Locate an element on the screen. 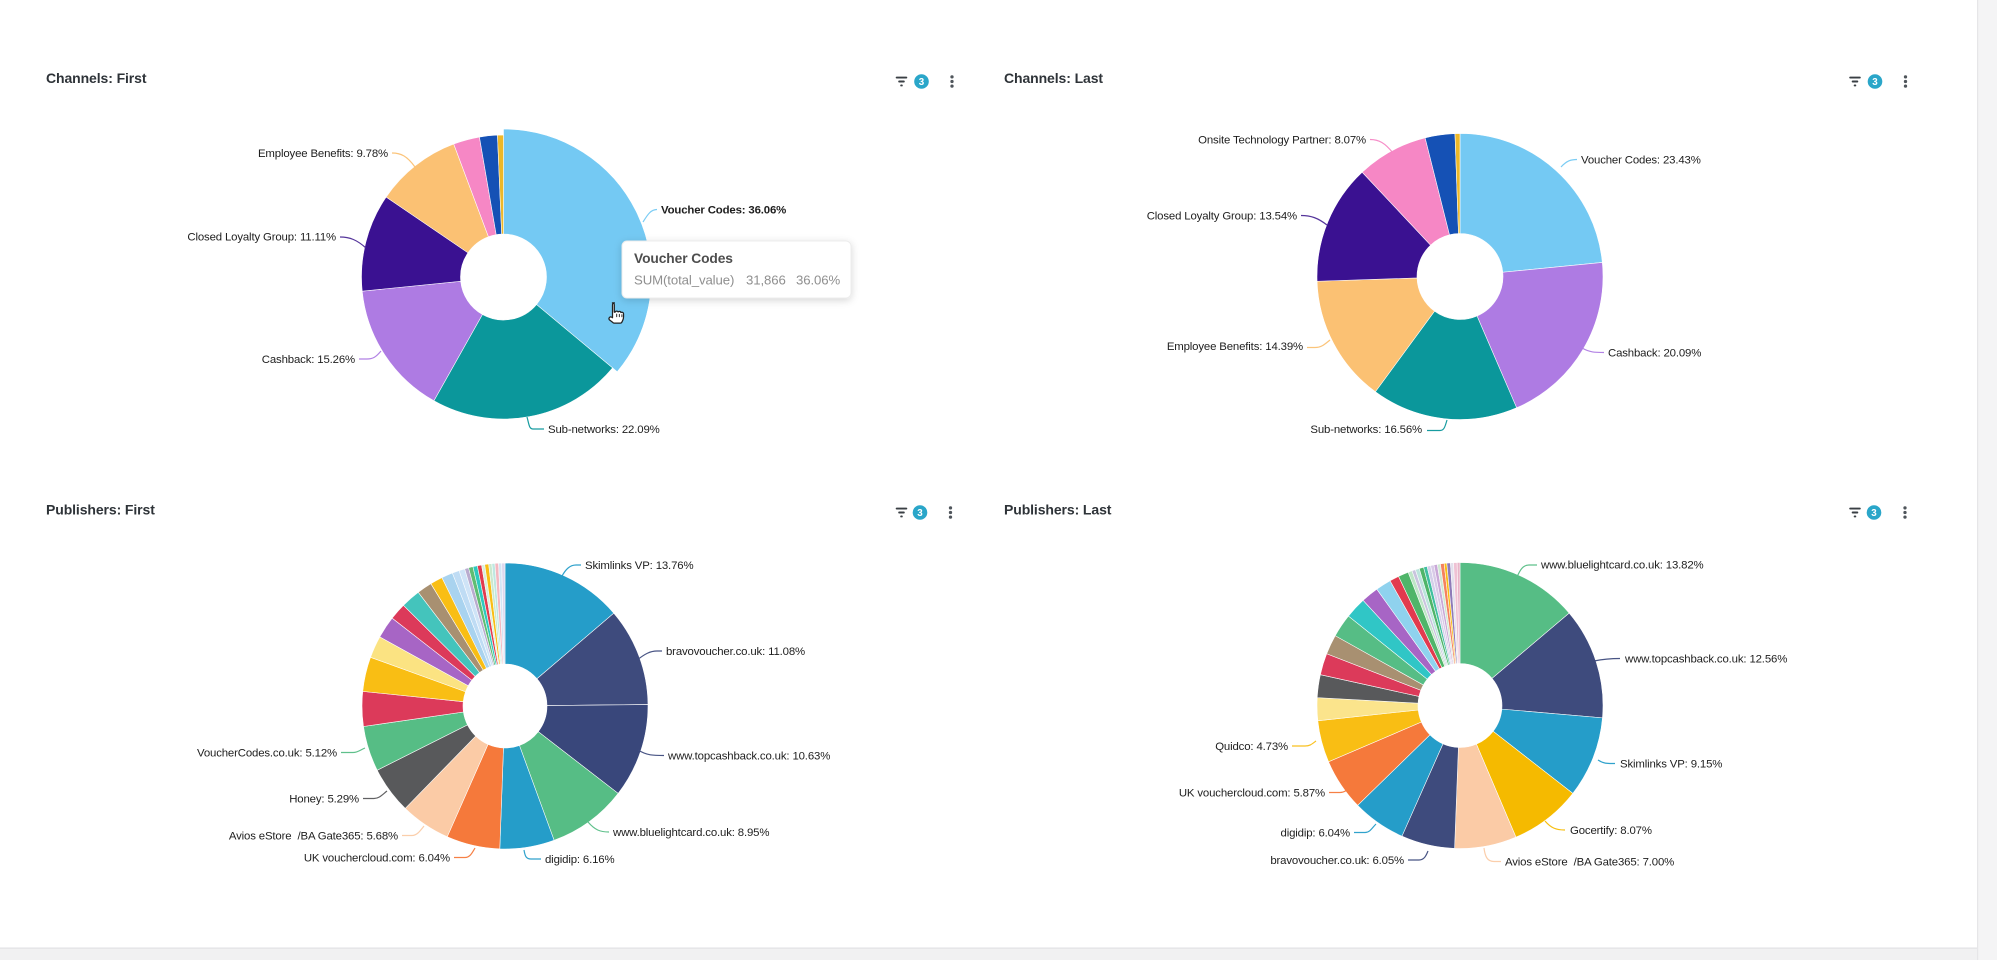 This screenshot has width=1997, height=960. svg-text: Cashback: 15.26% is located at coordinates (308, 360).